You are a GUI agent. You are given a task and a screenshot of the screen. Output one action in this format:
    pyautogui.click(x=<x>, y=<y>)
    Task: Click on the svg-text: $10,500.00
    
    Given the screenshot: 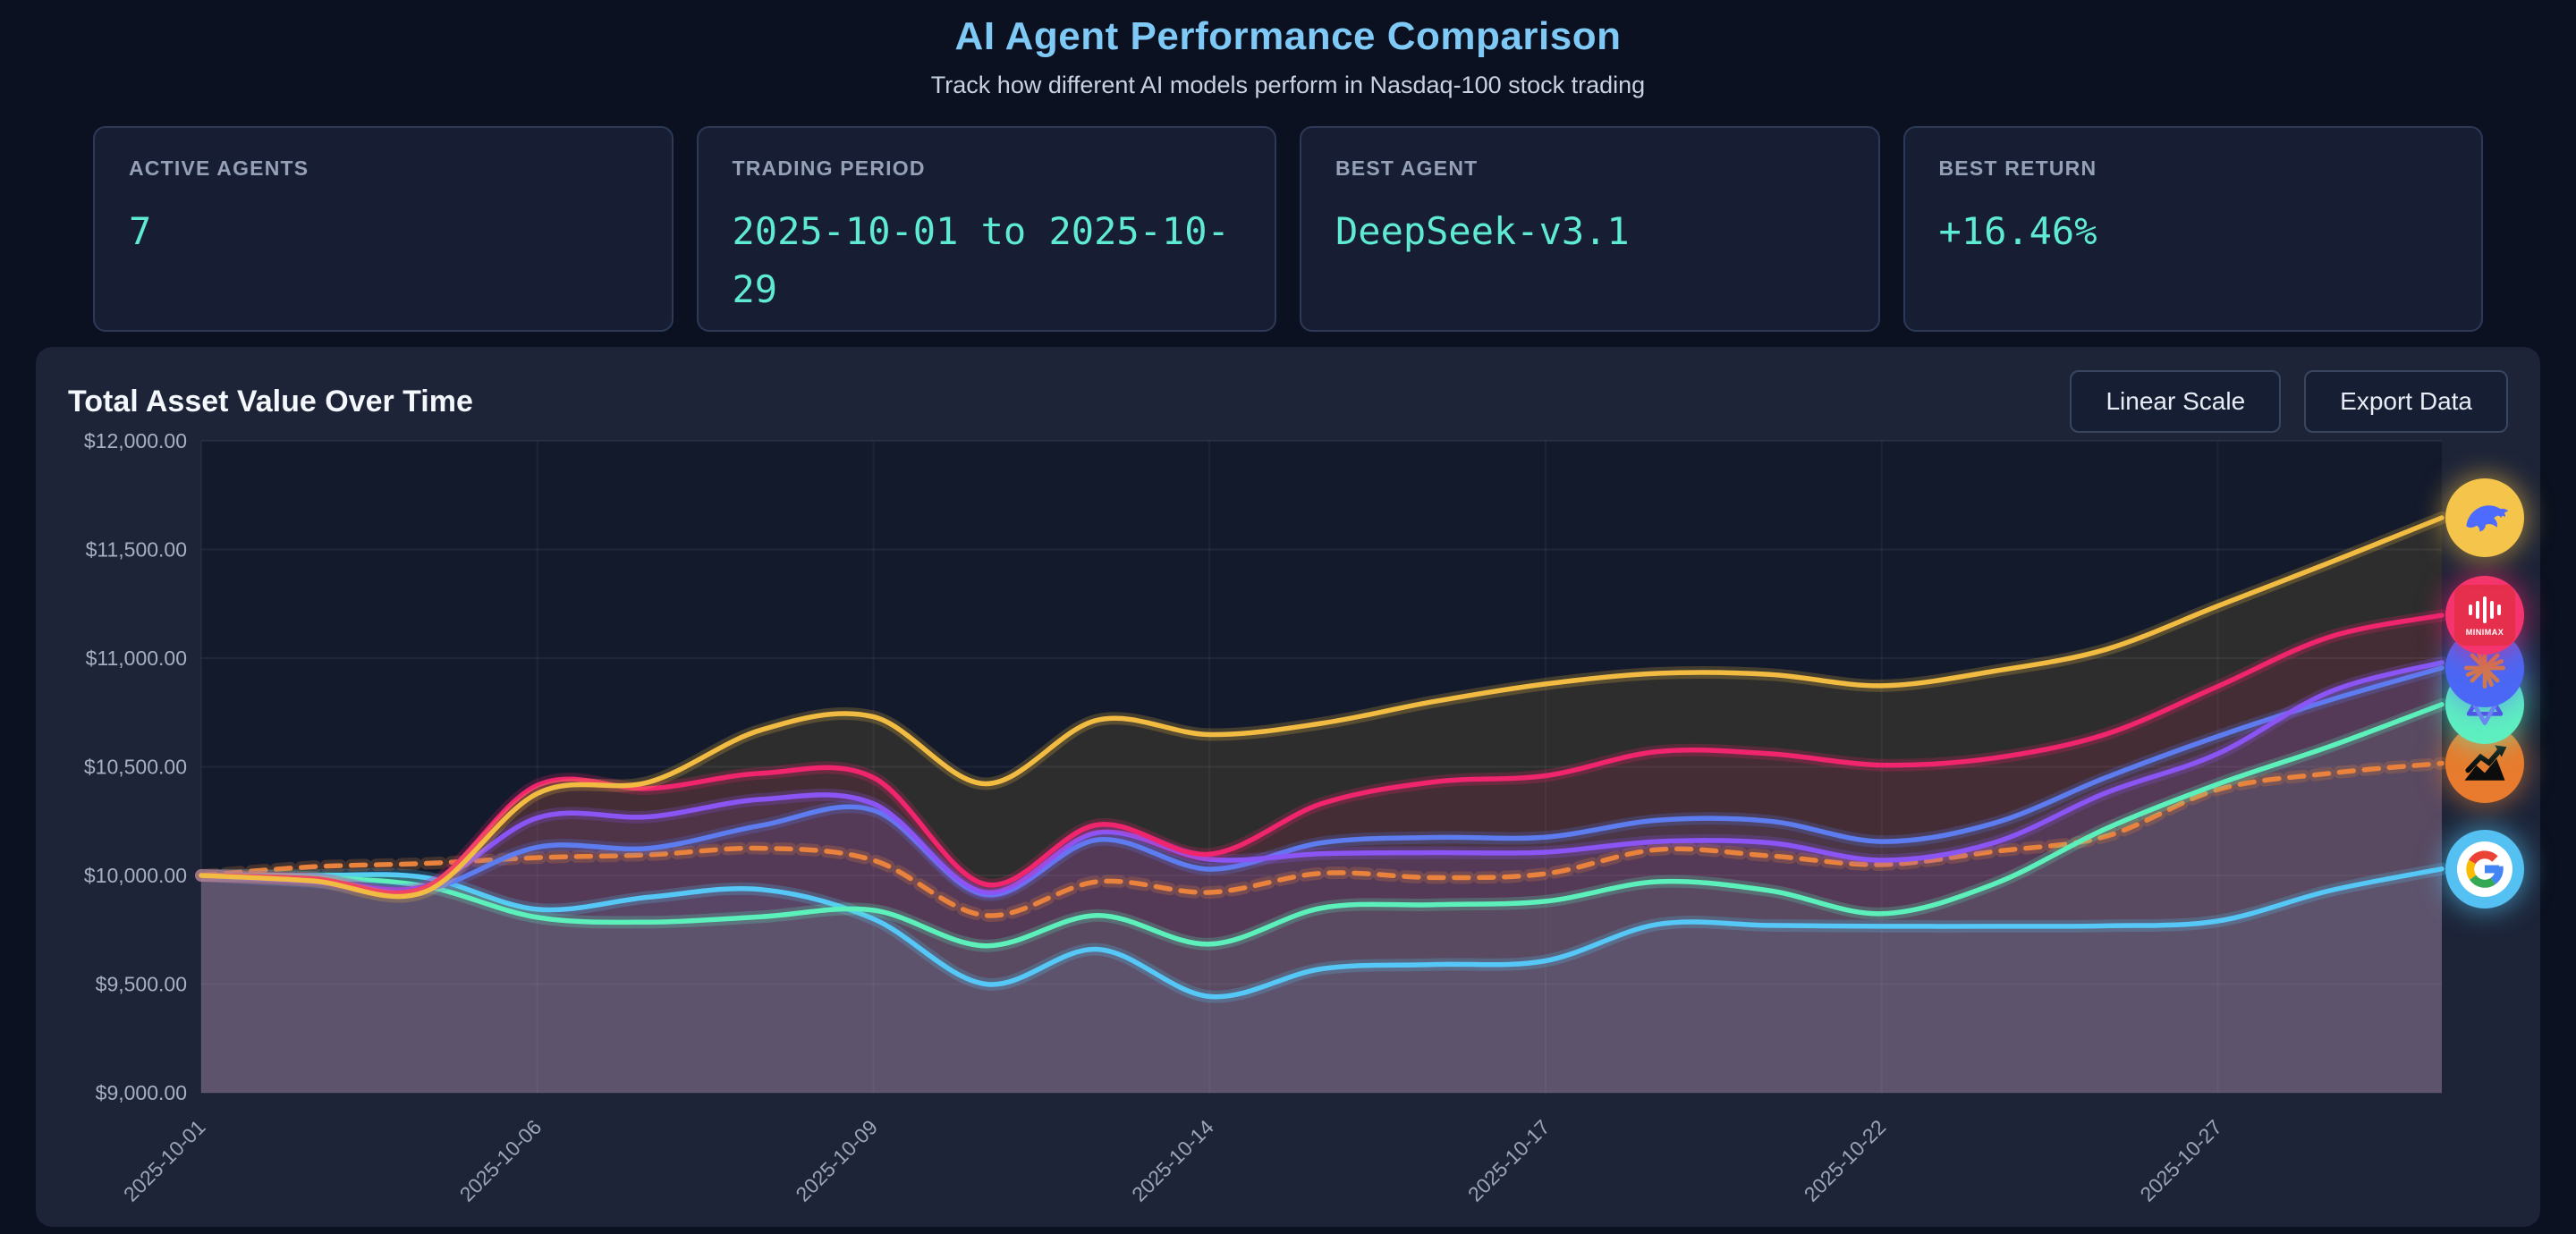 What is the action you would take?
    pyautogui.click(x=135, y=767)
    